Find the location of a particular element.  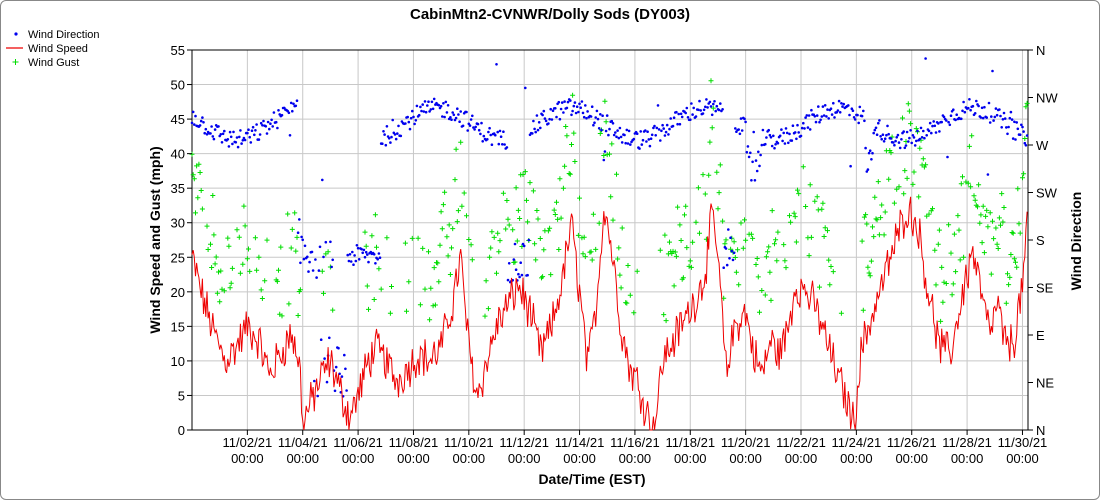

y2-tick-label: N is located at coordinates (1040, 430).